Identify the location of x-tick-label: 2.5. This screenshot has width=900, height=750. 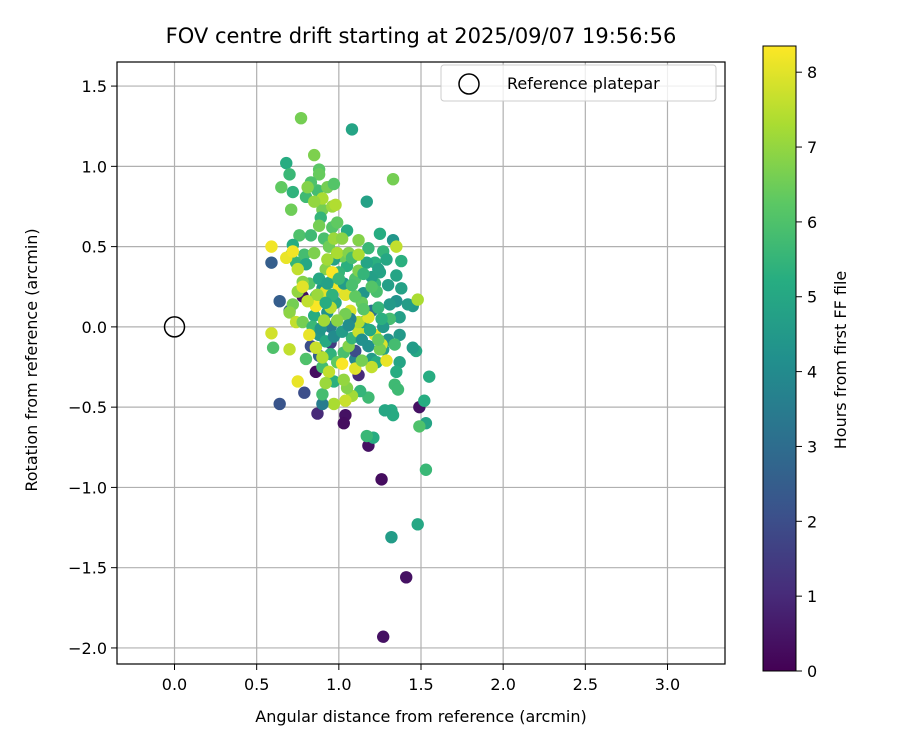
(585, 684).